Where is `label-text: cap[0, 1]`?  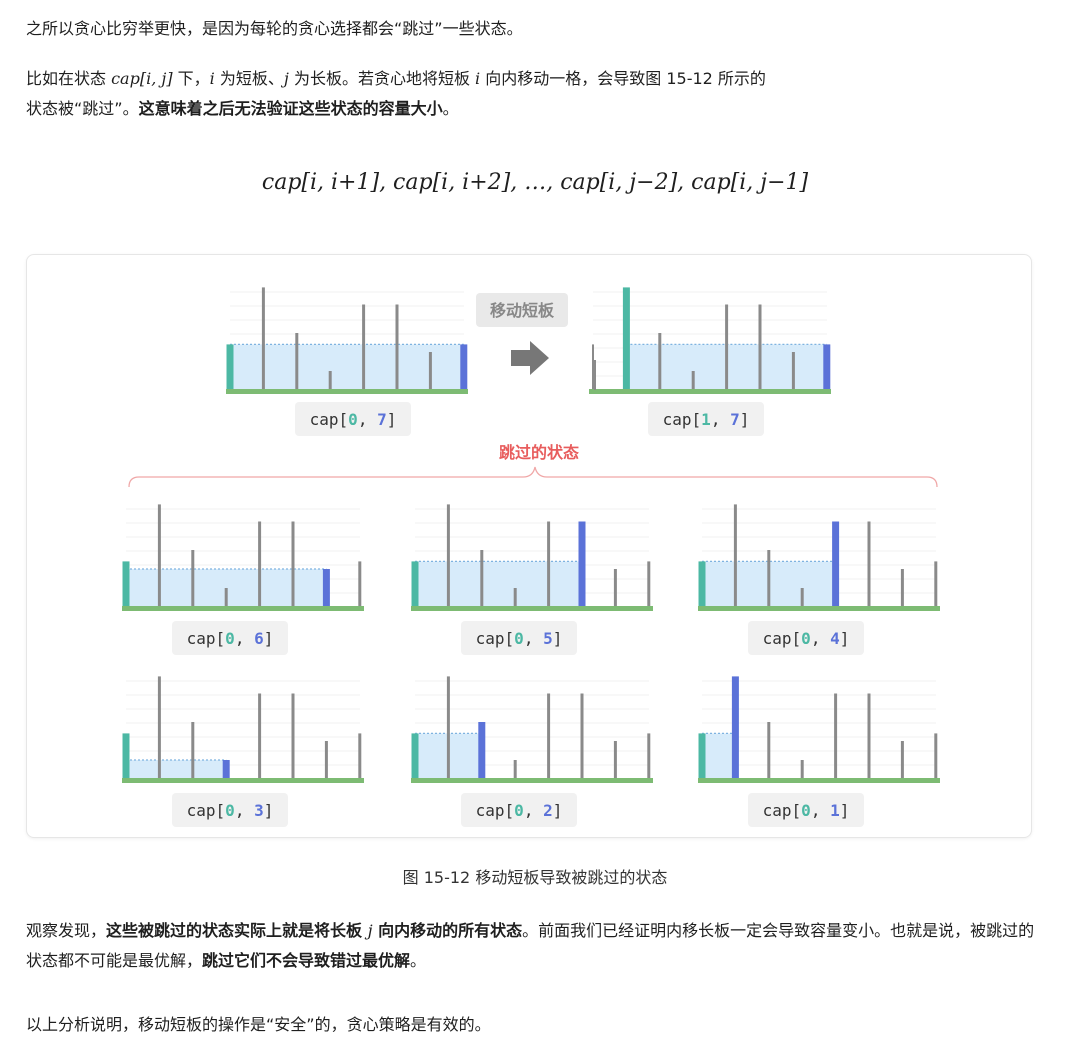 label-text: cap[0, 1] is located at coordinates (806, 810).